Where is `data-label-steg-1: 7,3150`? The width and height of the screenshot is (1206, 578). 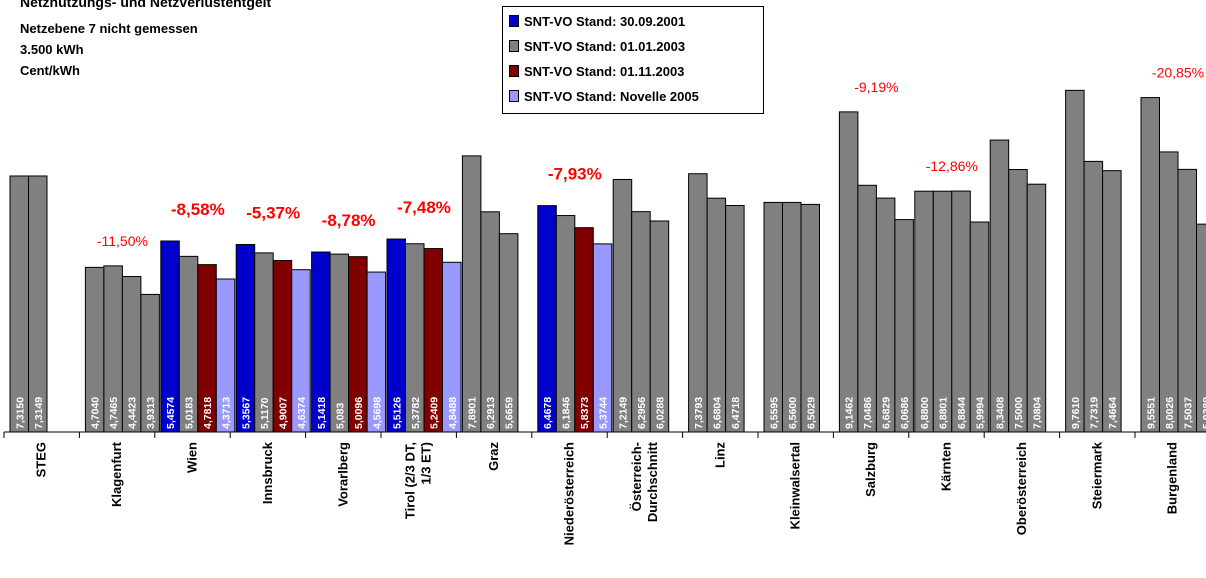 data-label-steg-1: 7,3150 is located at coordinates (20, 413).